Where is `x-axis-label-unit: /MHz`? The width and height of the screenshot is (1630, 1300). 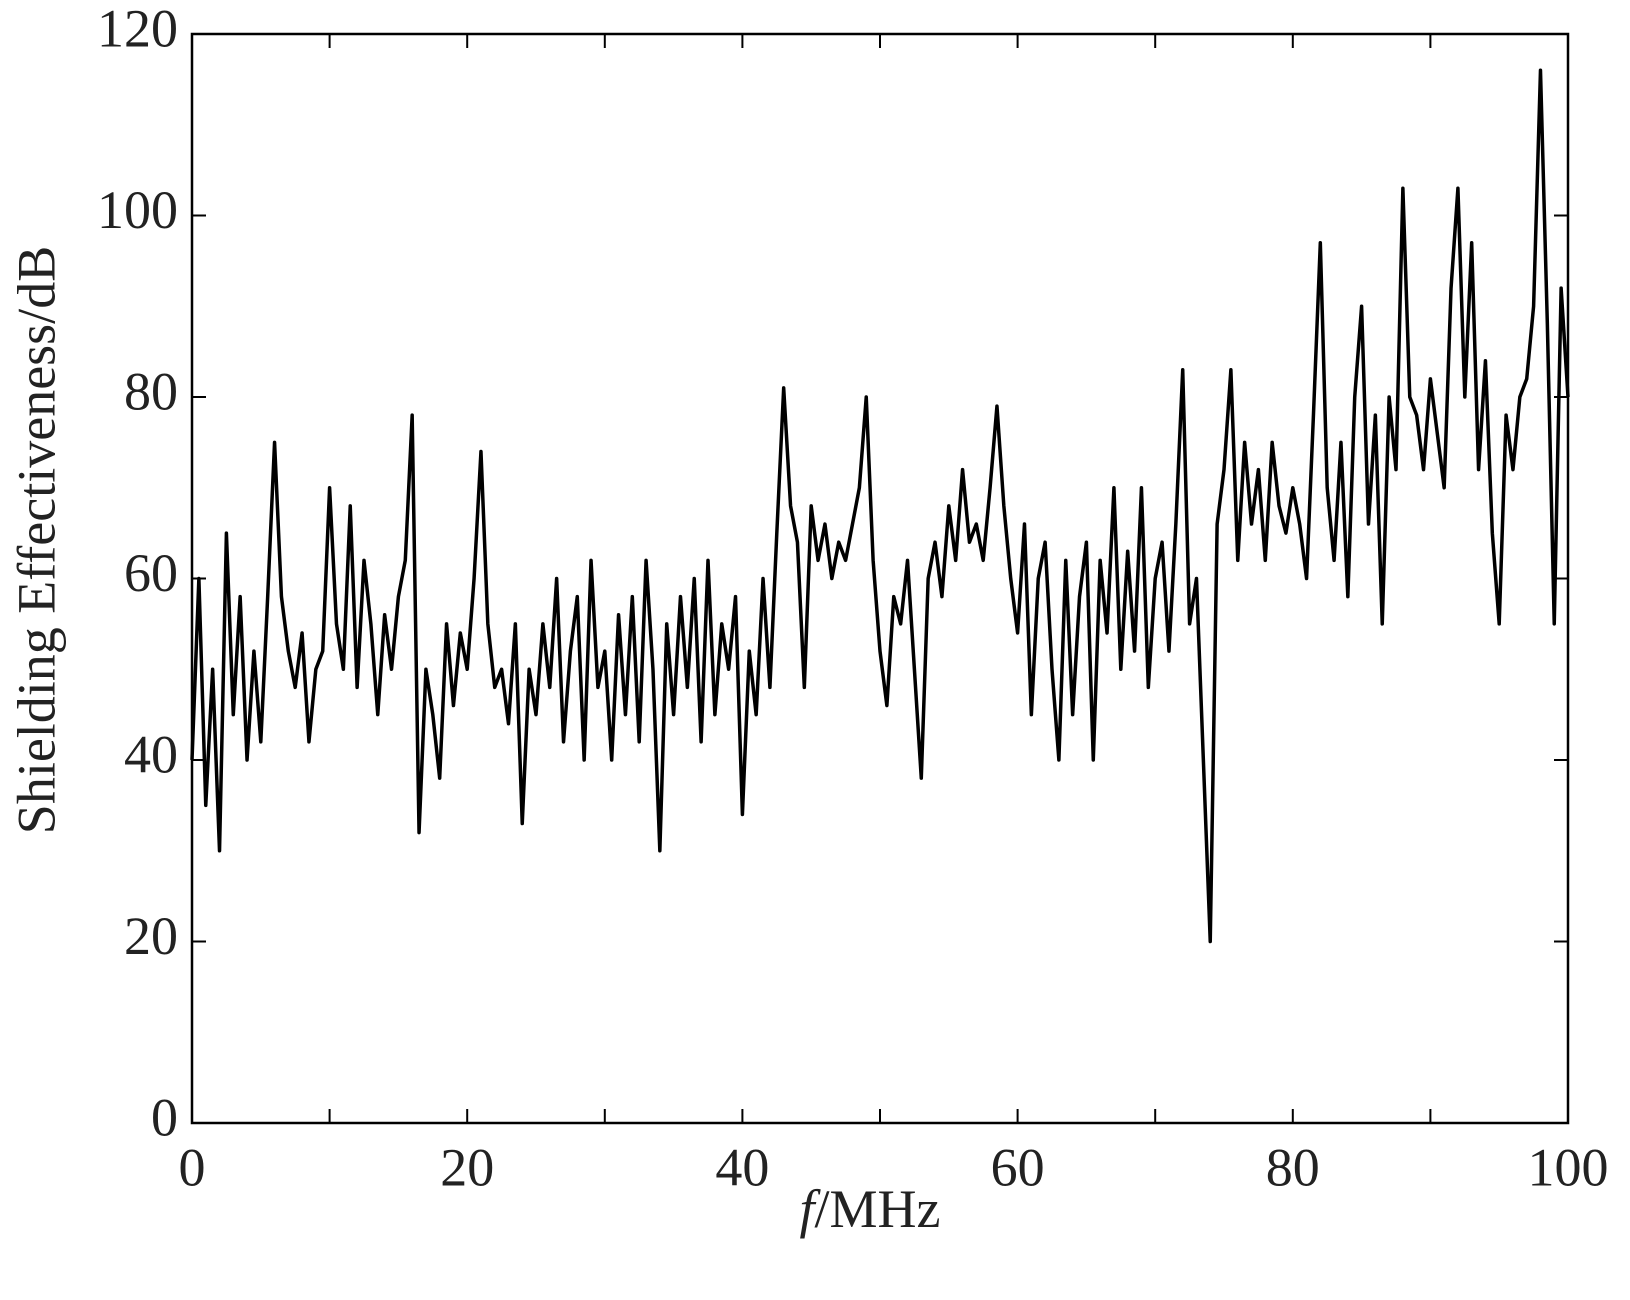
x-axis-label-unit: /MHz is located at coordinates (878, 1209).